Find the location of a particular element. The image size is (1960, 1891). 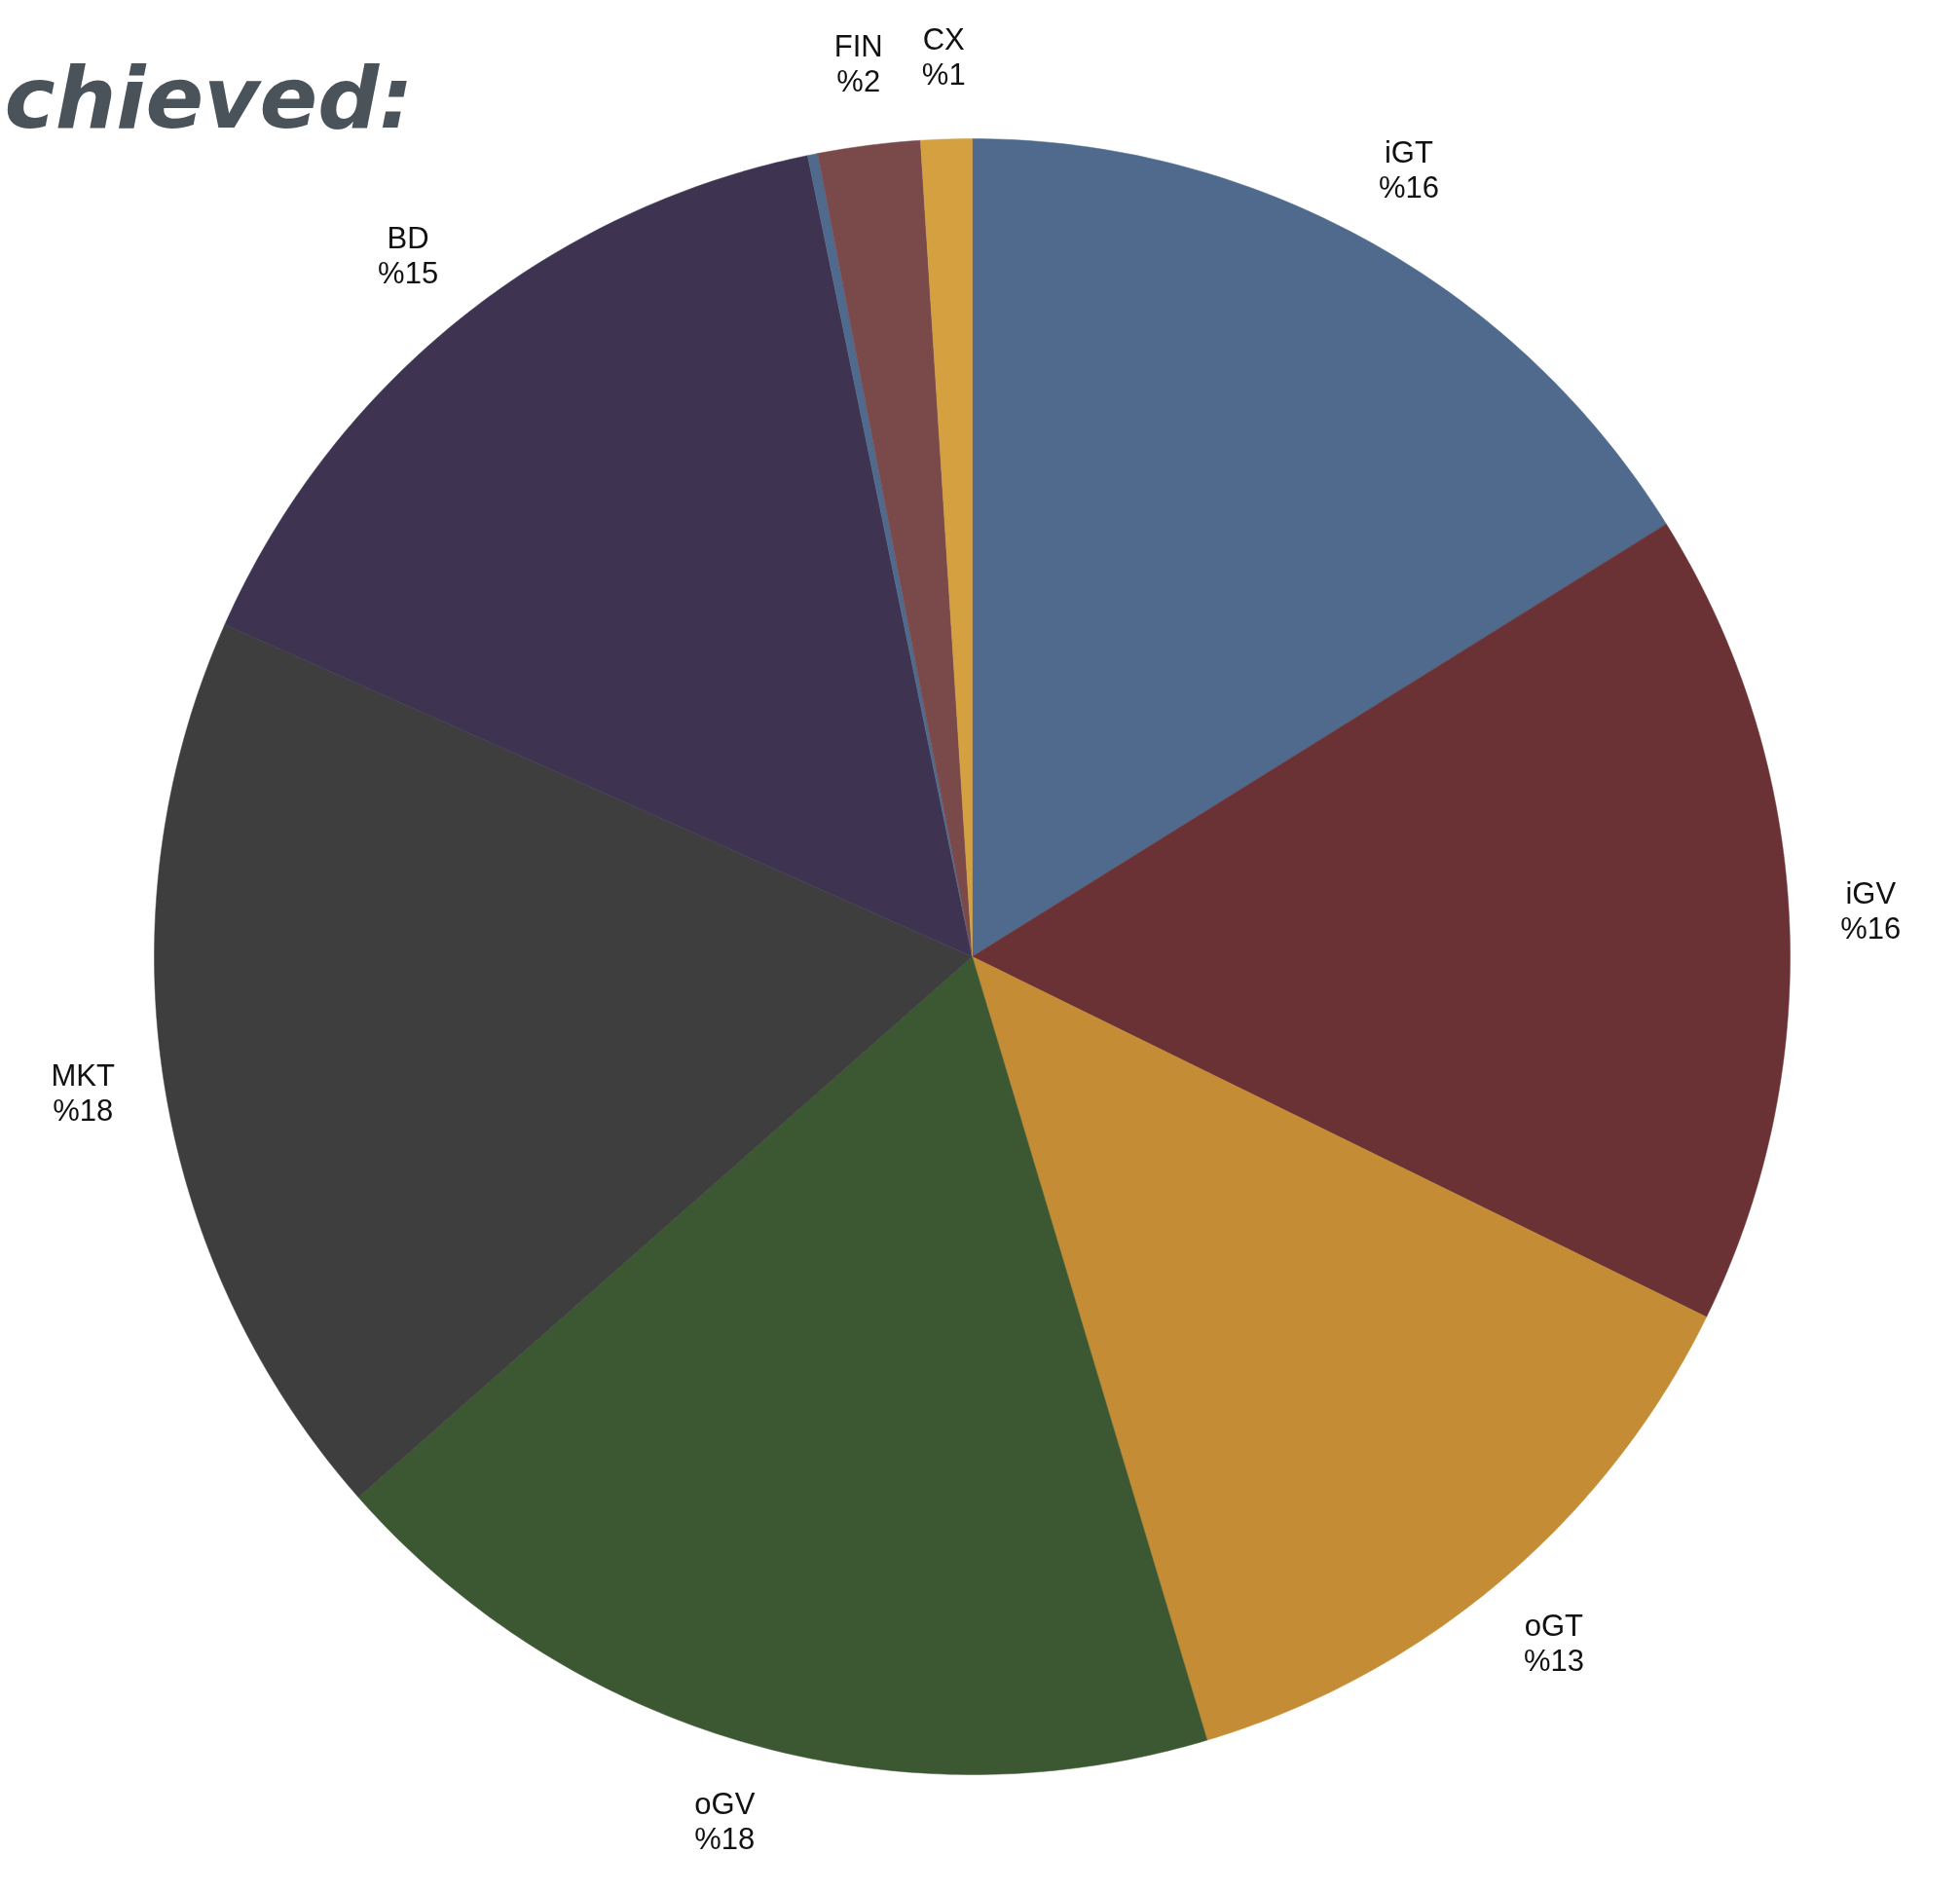

data-label: %13 is located at coordinates (1553, 1660).